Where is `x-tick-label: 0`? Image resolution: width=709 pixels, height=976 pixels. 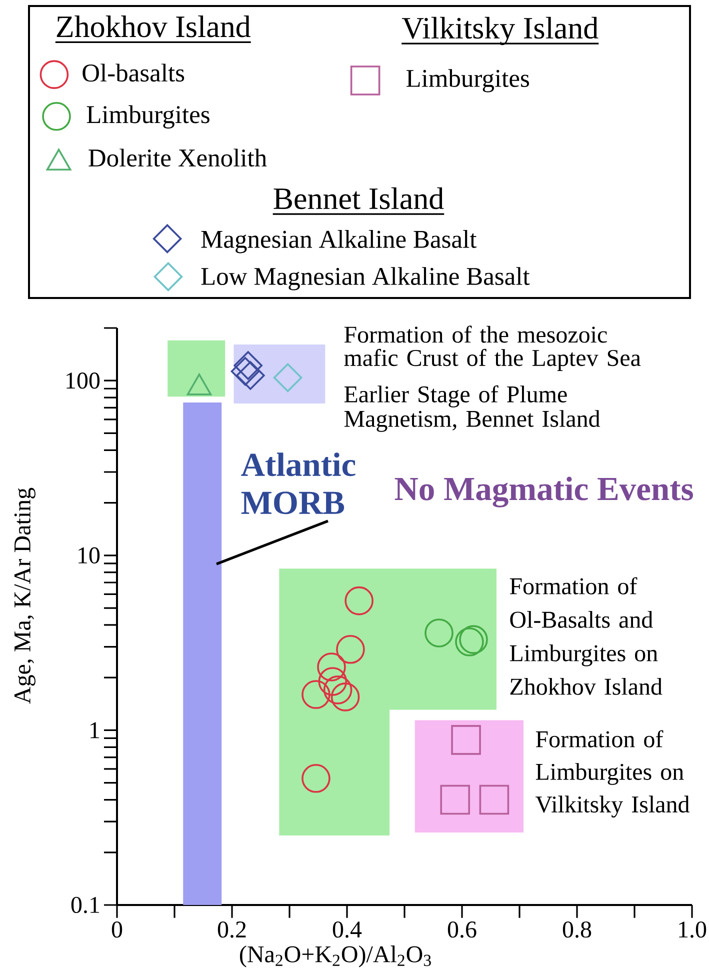 x-tick-label: 0 is located at coordinates (117, 929).